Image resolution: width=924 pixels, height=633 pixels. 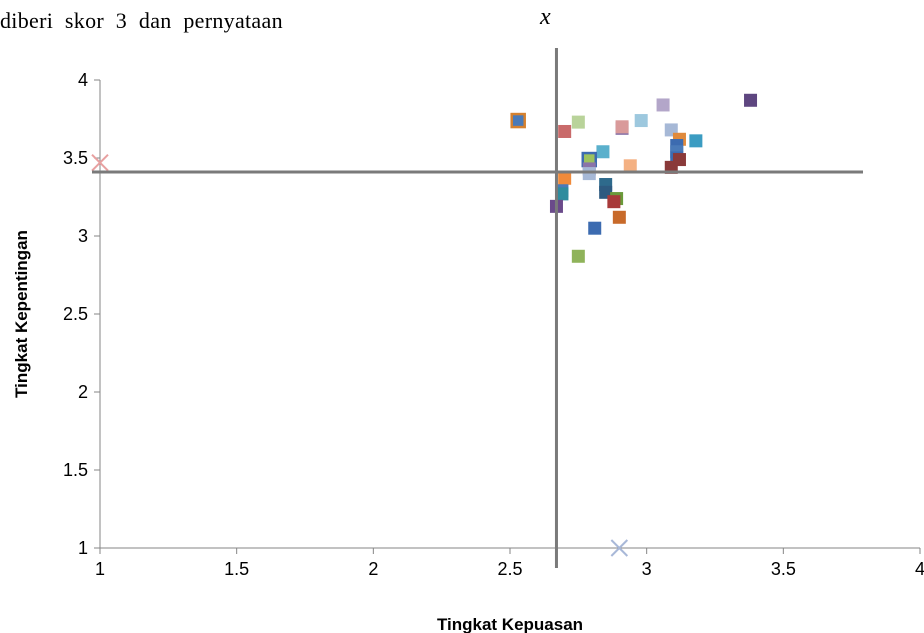 I want to click on x-tick-label-0: 1, so click(x=100, y=569).